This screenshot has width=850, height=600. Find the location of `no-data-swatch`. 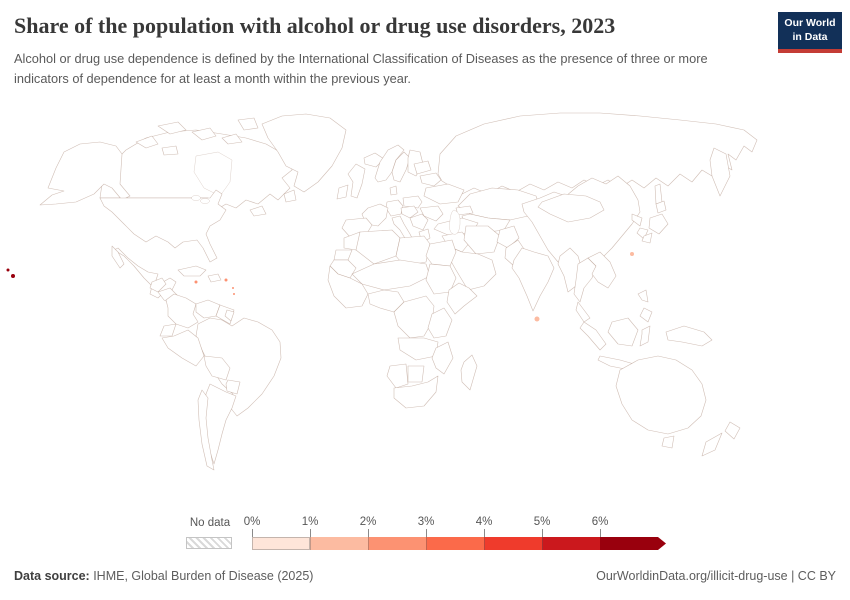

no-data-swatch is located at coordinates (209, 543).